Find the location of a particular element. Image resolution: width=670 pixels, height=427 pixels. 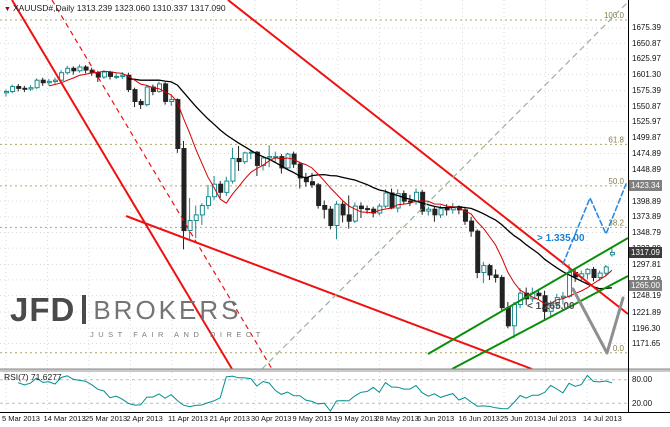

jfd-brokers-logo: JFD BROKERS JUST FAIR AND DIRECT is located at coordinates (137, 316).